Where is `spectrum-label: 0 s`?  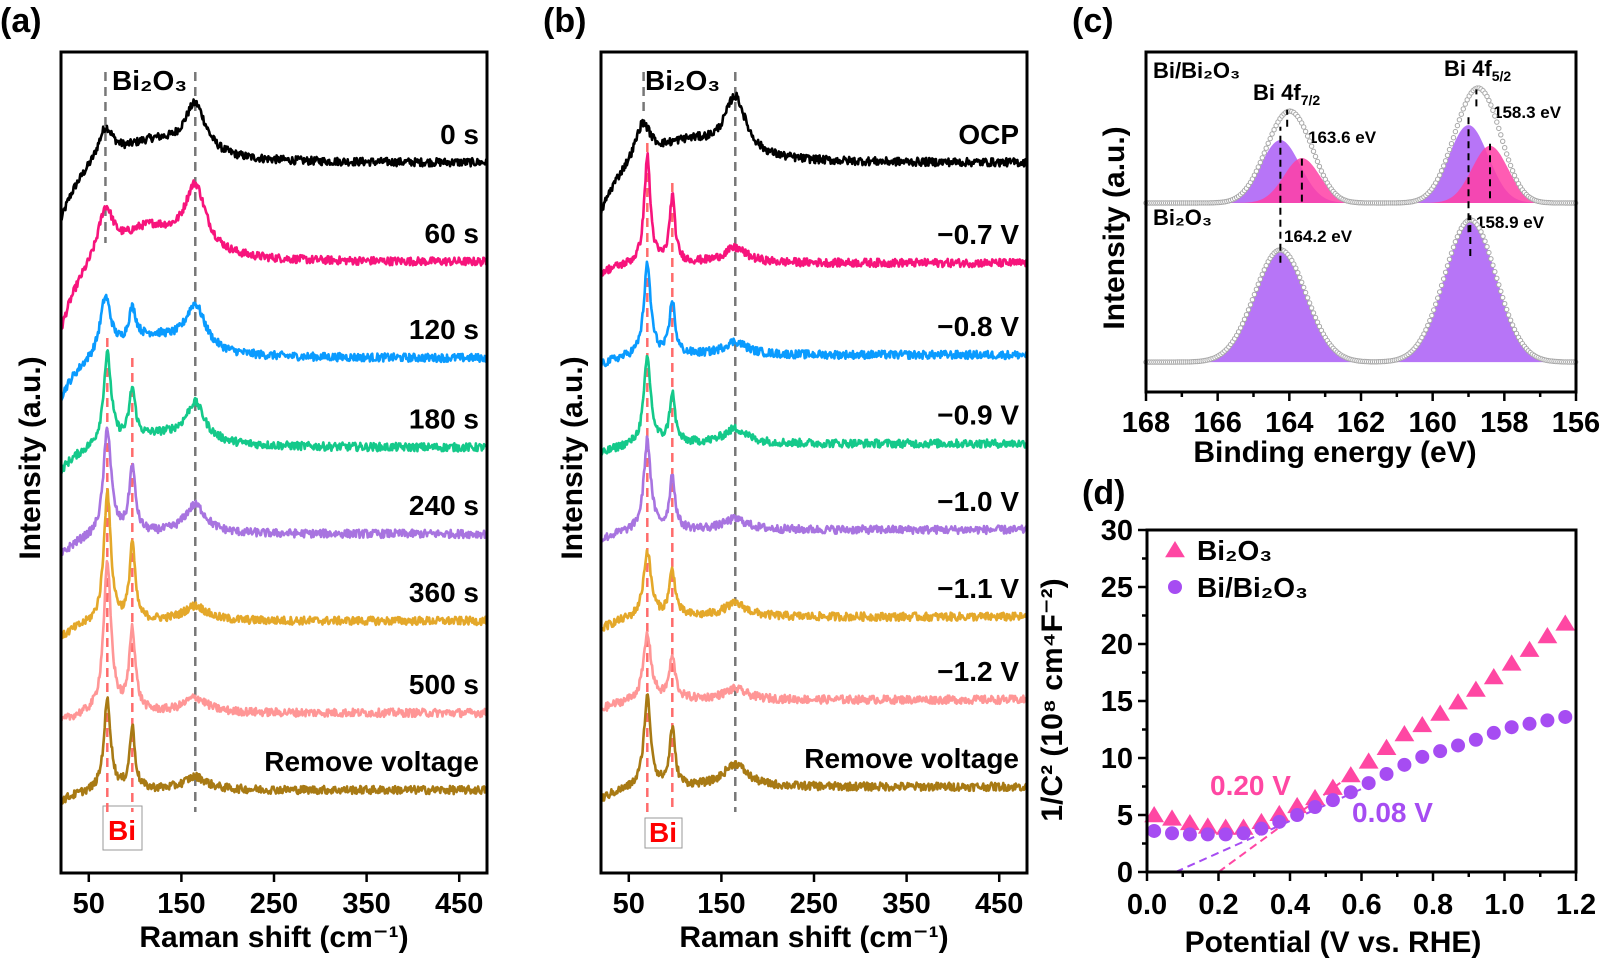
spectrum-label: 0 s is located at coordinates (459, 134).